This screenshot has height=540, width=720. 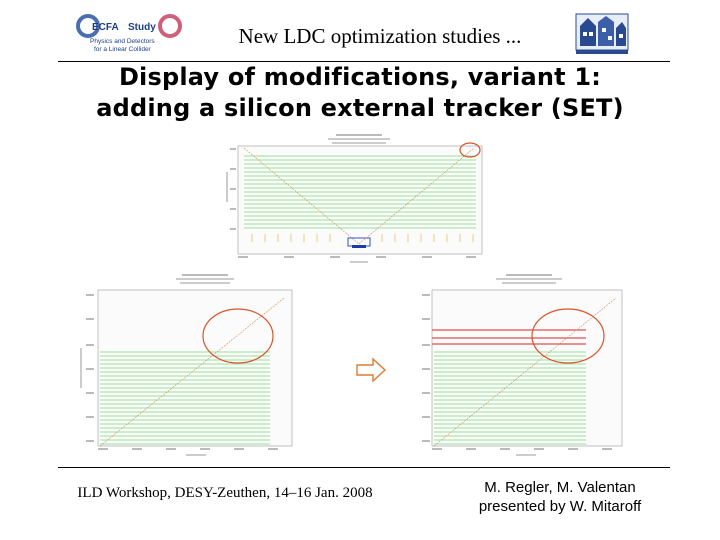 I want to click on top-detector-plot, so click(x=356, y=200).